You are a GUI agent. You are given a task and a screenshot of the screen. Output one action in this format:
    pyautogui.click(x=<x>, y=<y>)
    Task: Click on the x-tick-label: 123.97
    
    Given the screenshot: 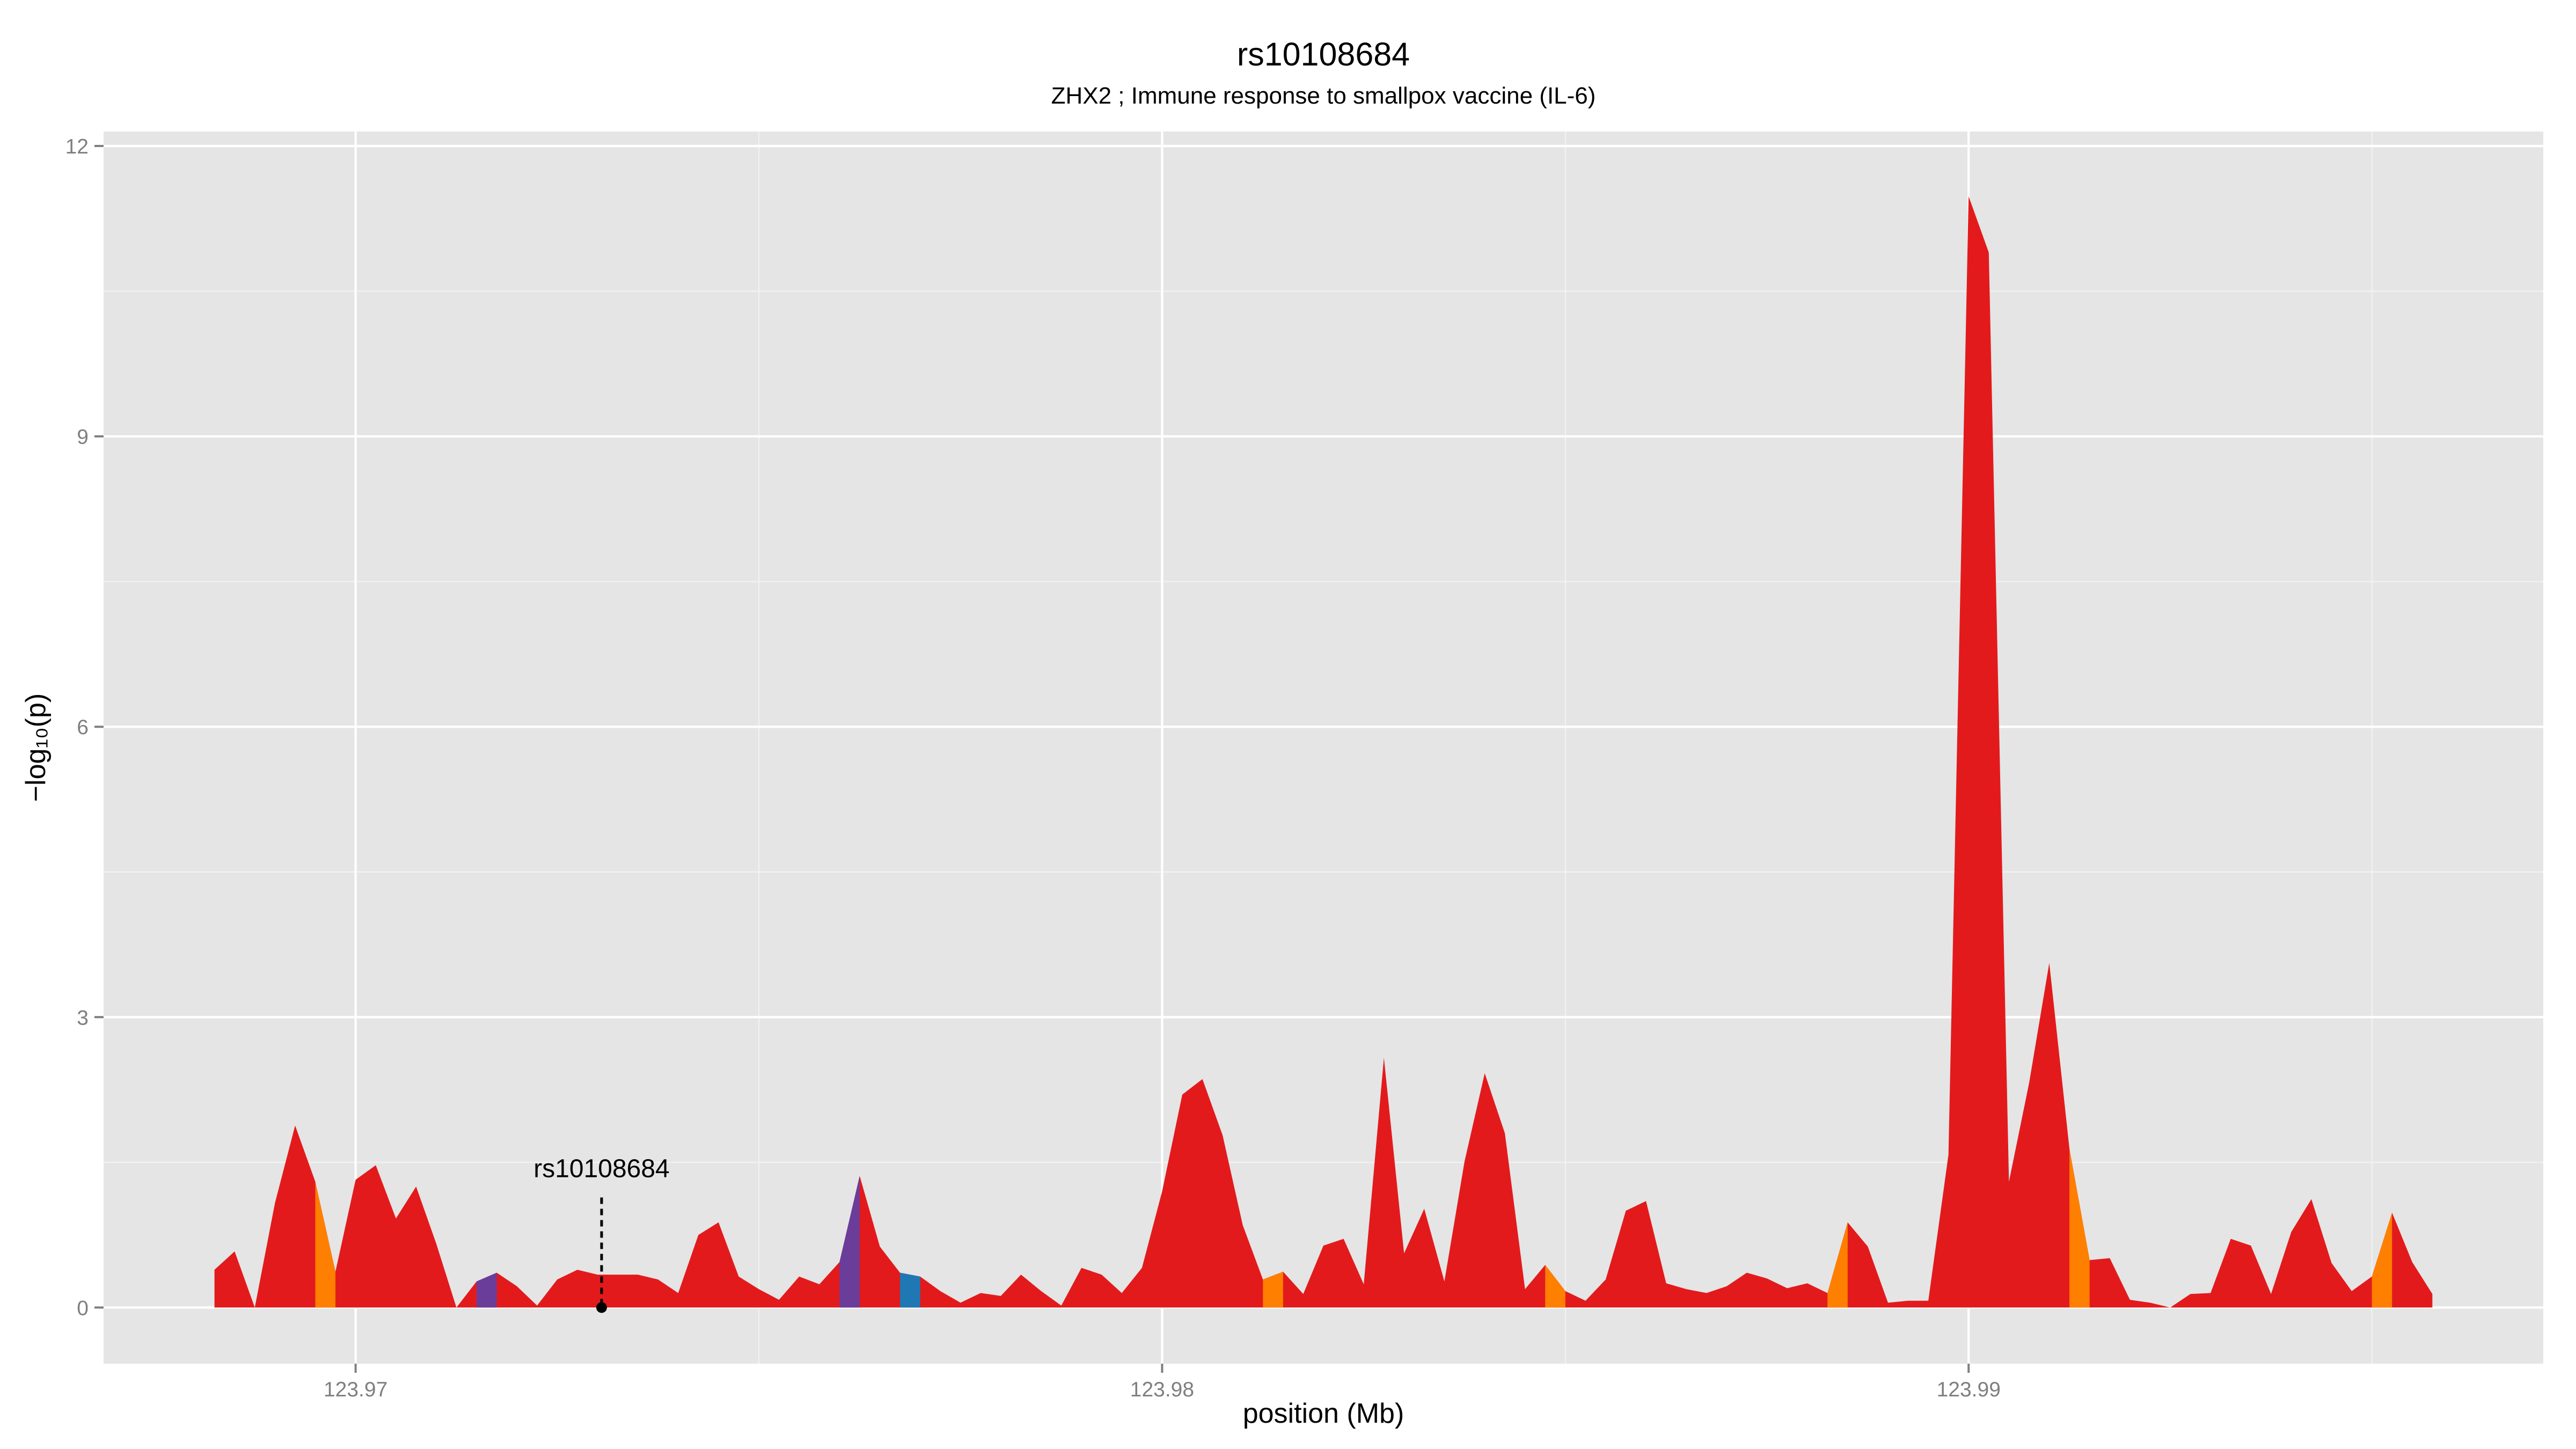 What is the action you would take?
    pyautogui.click(x=355, y=1389)
    